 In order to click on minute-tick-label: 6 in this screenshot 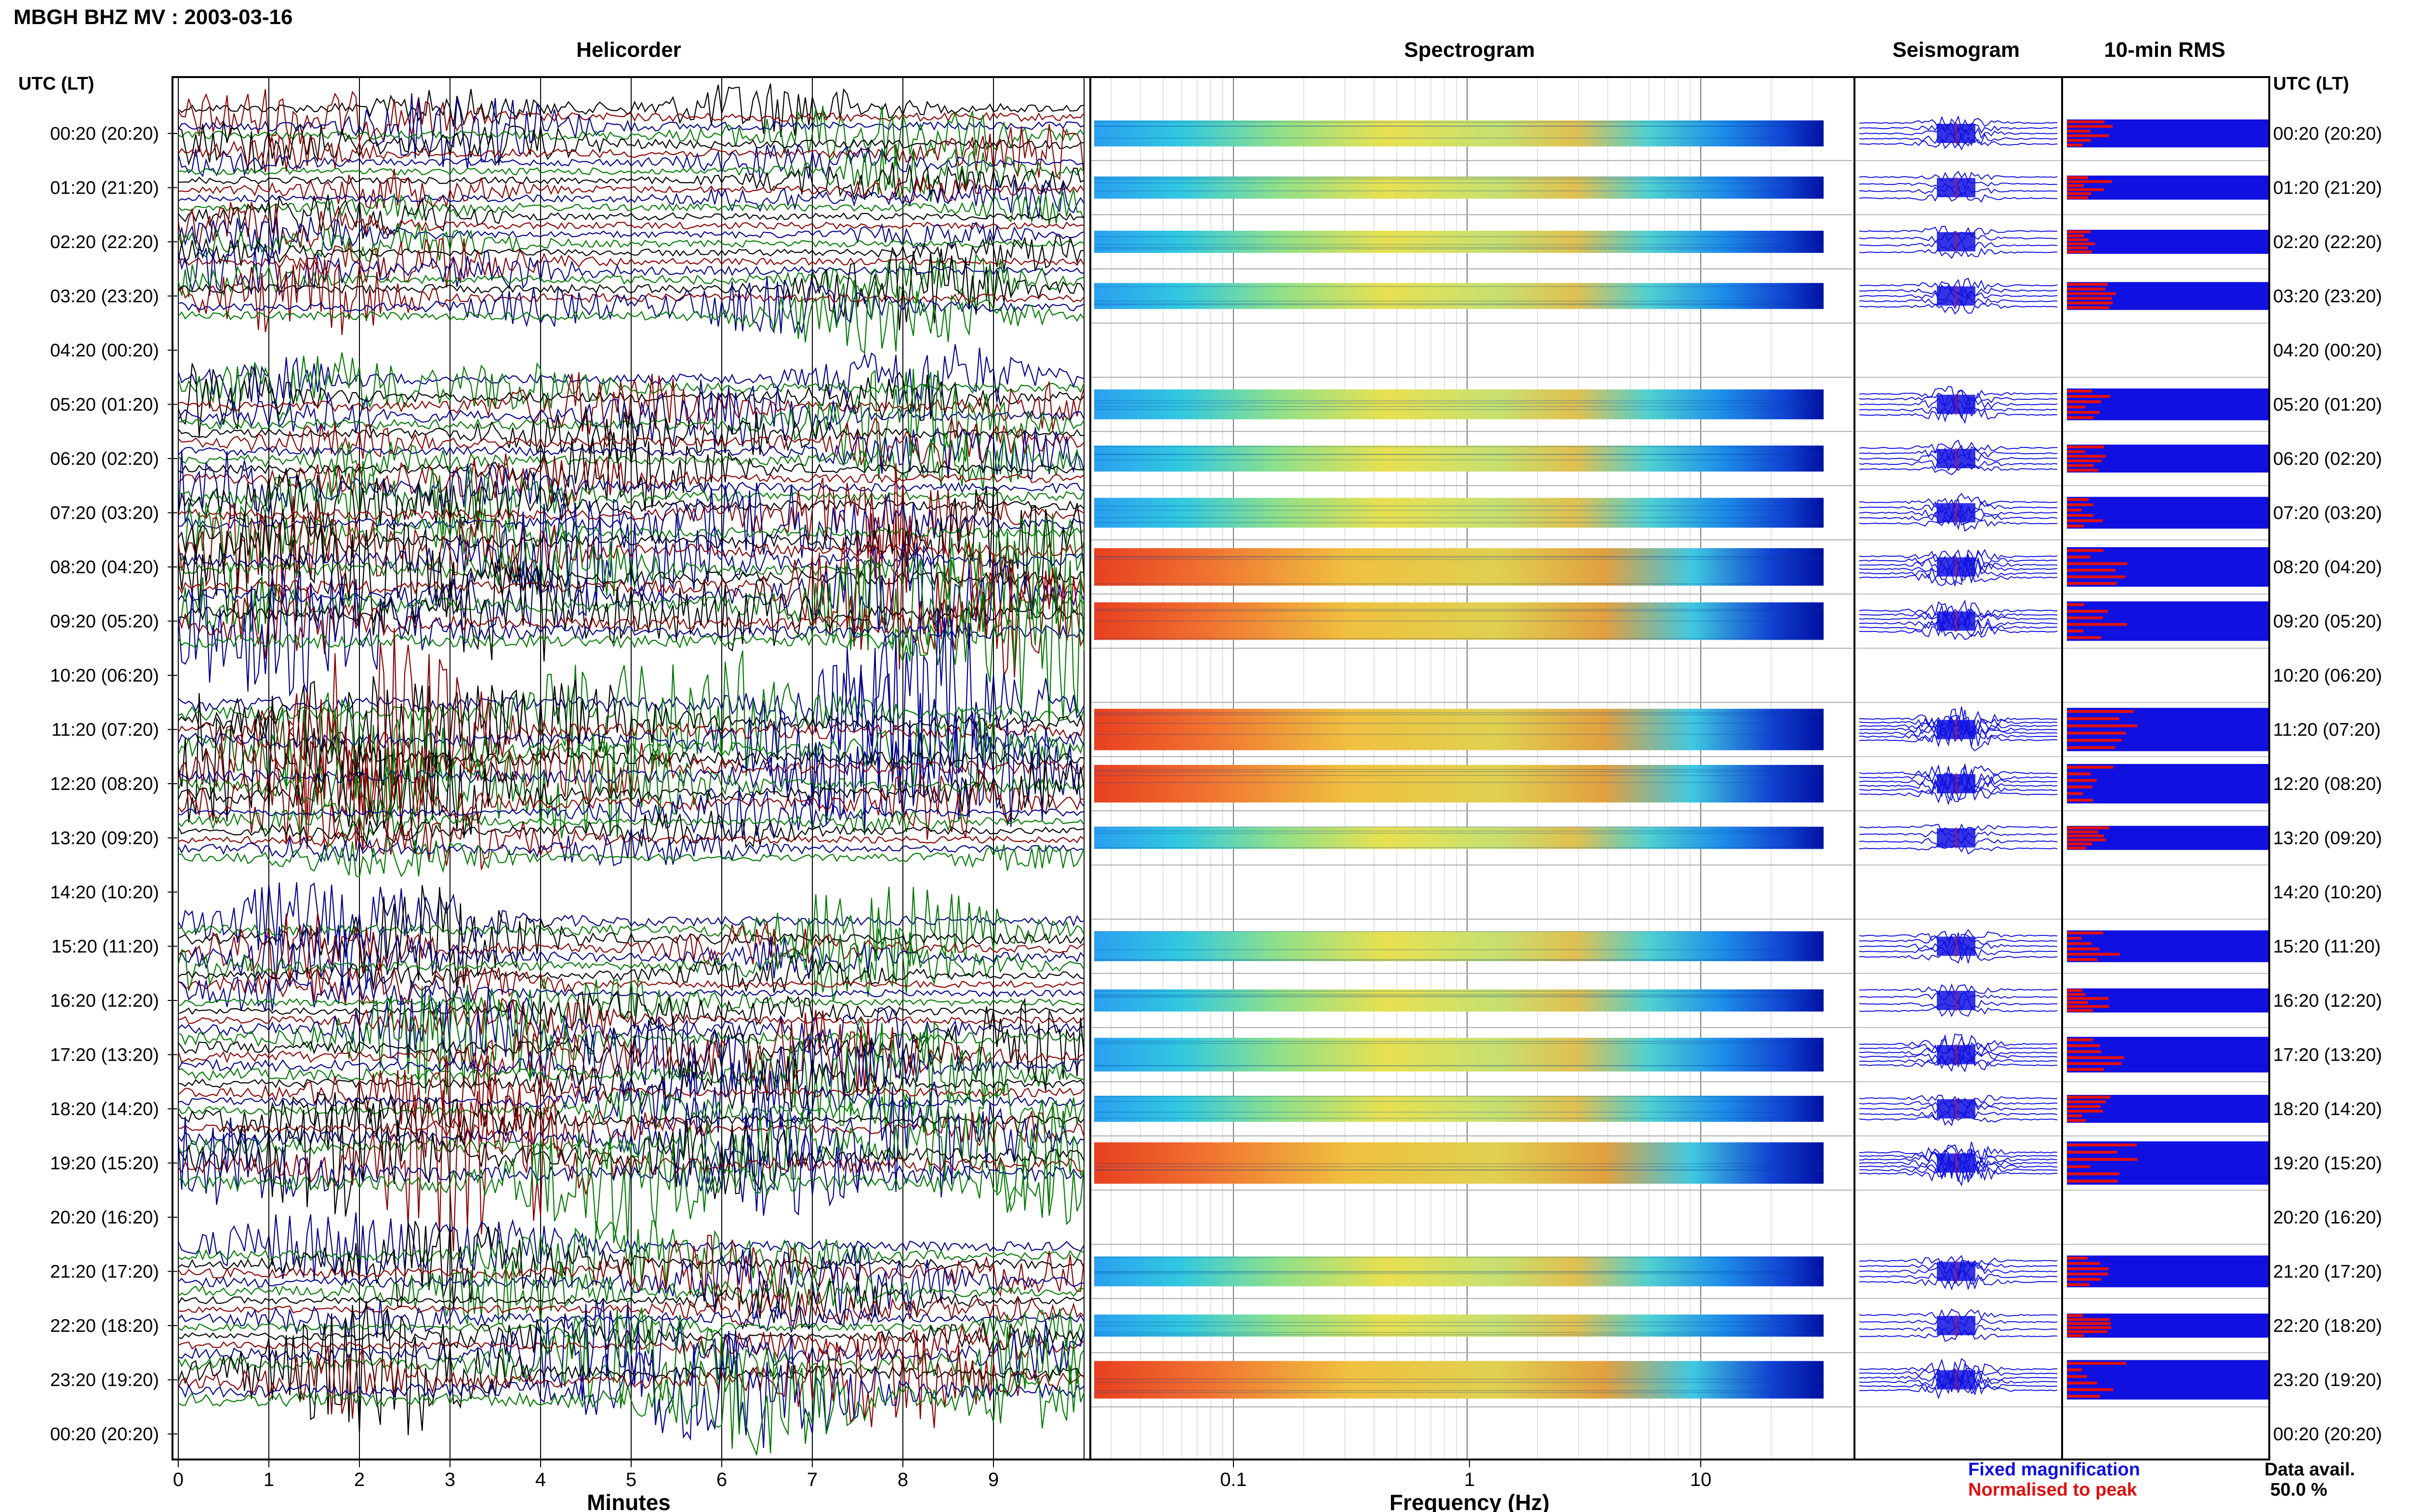, I will do `click(721, 1479)`.